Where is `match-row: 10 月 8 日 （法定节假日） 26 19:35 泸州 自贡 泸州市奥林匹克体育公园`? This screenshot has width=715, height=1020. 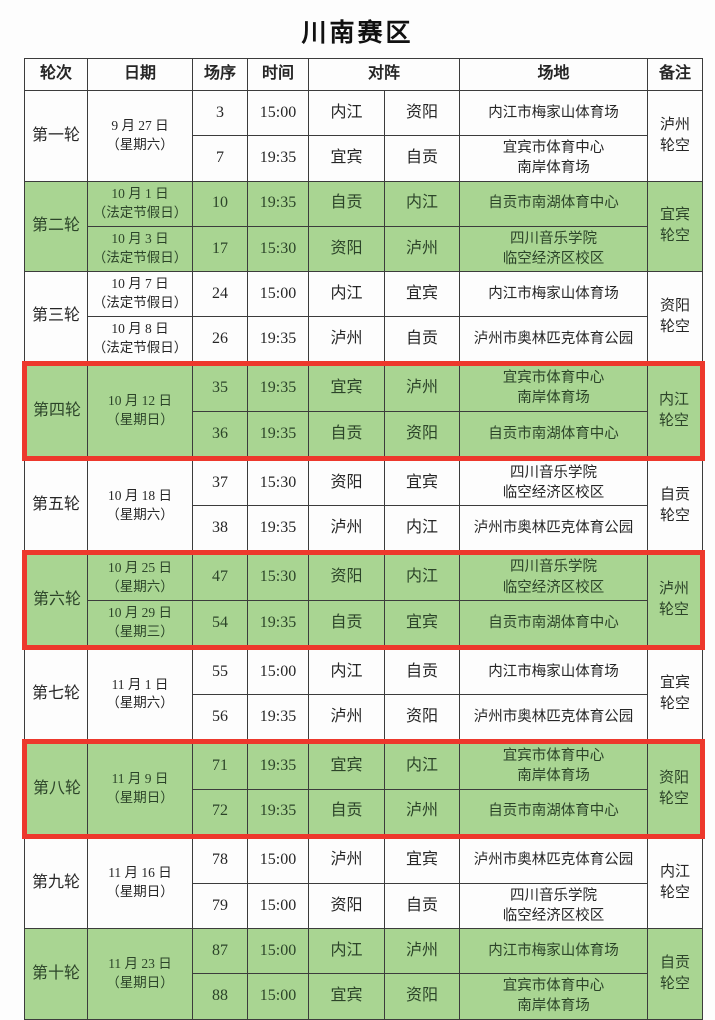
match-row: 10 月 8 日 （法定节假日） 26 19:35 泸州 自贡 泸州市奥林匹克体育公园 is located at coordinates (364, 340).